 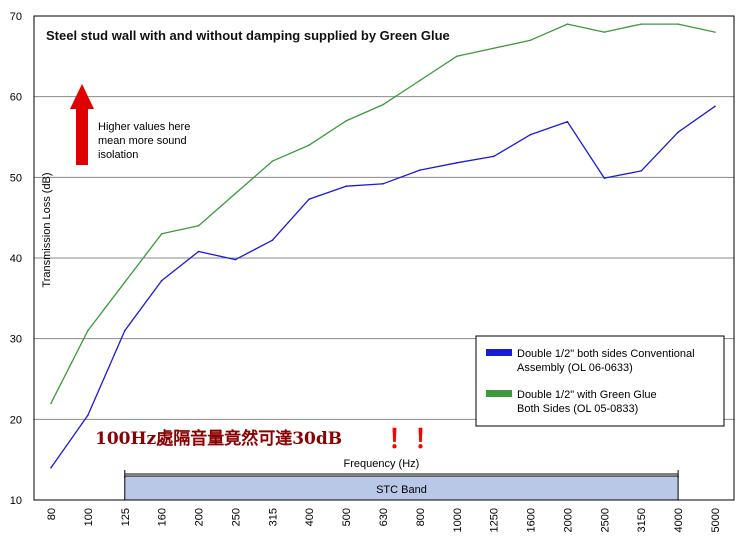 What do you see at coordinates (605, 520) in the screenshot?
I see `x-tick-2500: 2500` at bounding box center [605, 520].